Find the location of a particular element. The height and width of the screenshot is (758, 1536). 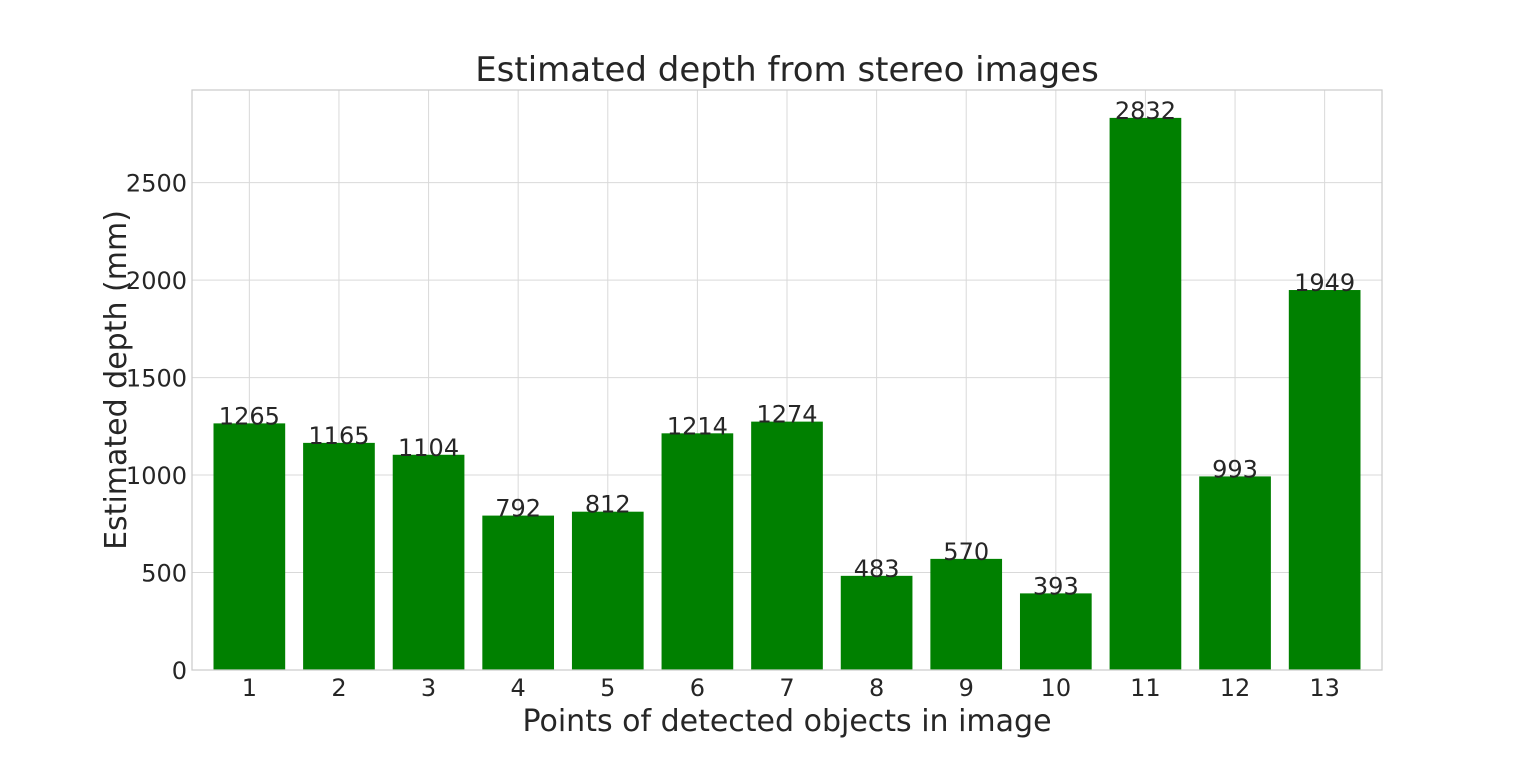

bar-value-label: 1214 is located at coordinates (697, 426).